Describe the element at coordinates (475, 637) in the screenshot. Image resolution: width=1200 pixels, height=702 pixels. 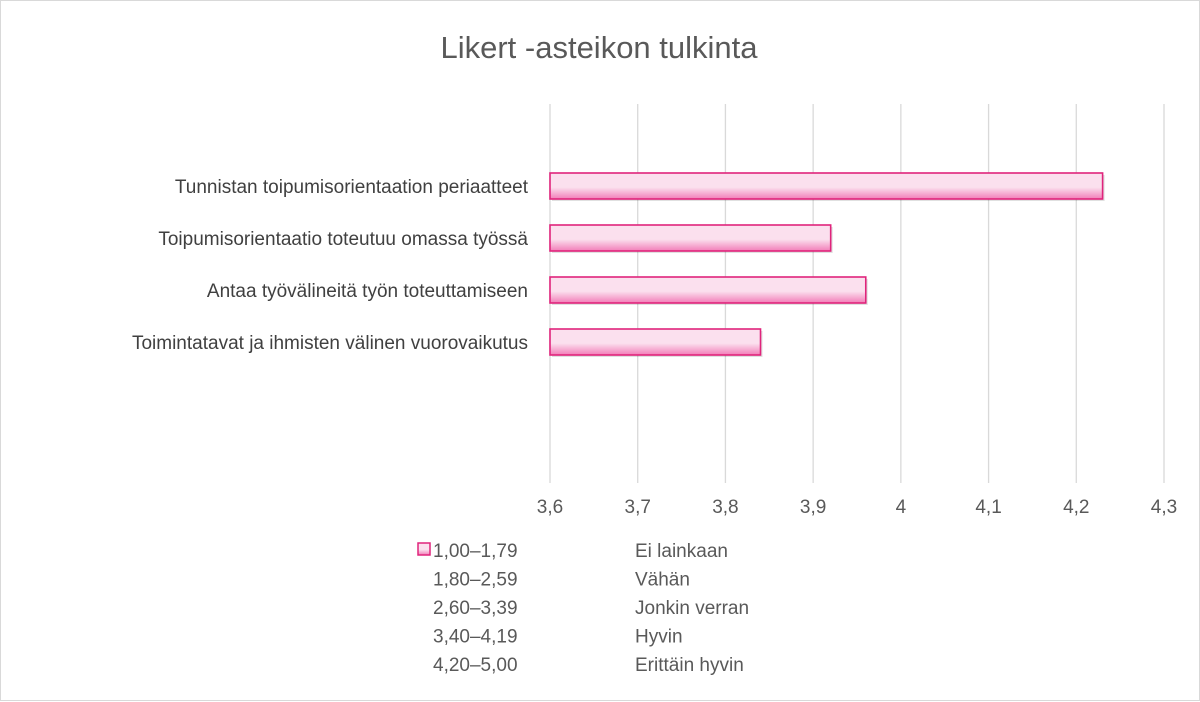
I see `legend-range: 3,40–4,19` at that location.